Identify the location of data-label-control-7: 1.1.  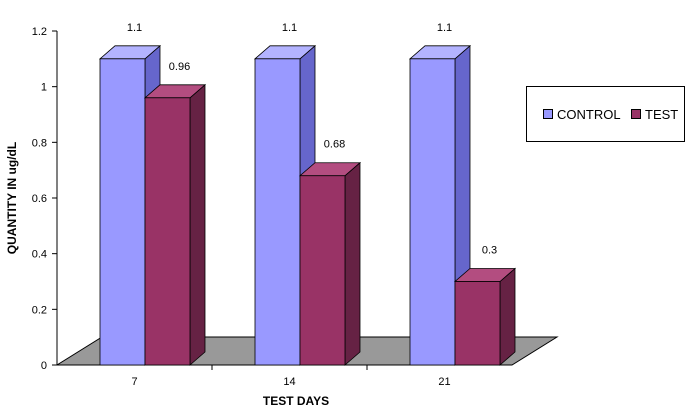
(134, 28).